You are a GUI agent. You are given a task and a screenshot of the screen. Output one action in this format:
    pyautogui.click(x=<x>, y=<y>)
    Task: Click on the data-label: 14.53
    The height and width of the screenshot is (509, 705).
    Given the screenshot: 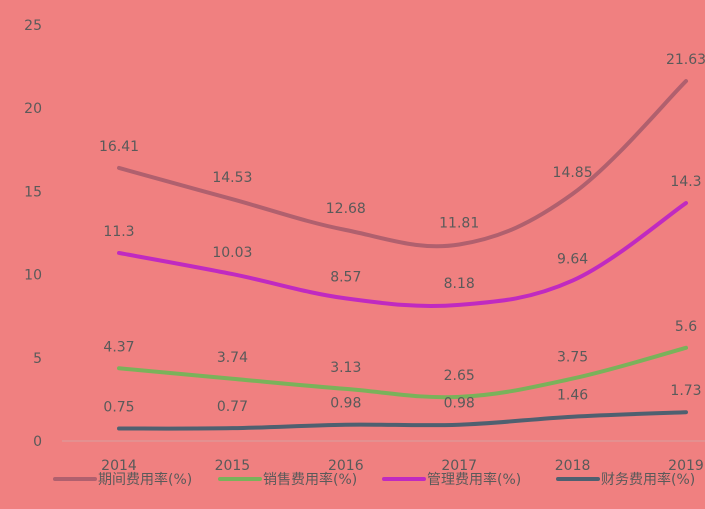 What is the action you would take?
    pyautogui.click(x=232, y=178)
    